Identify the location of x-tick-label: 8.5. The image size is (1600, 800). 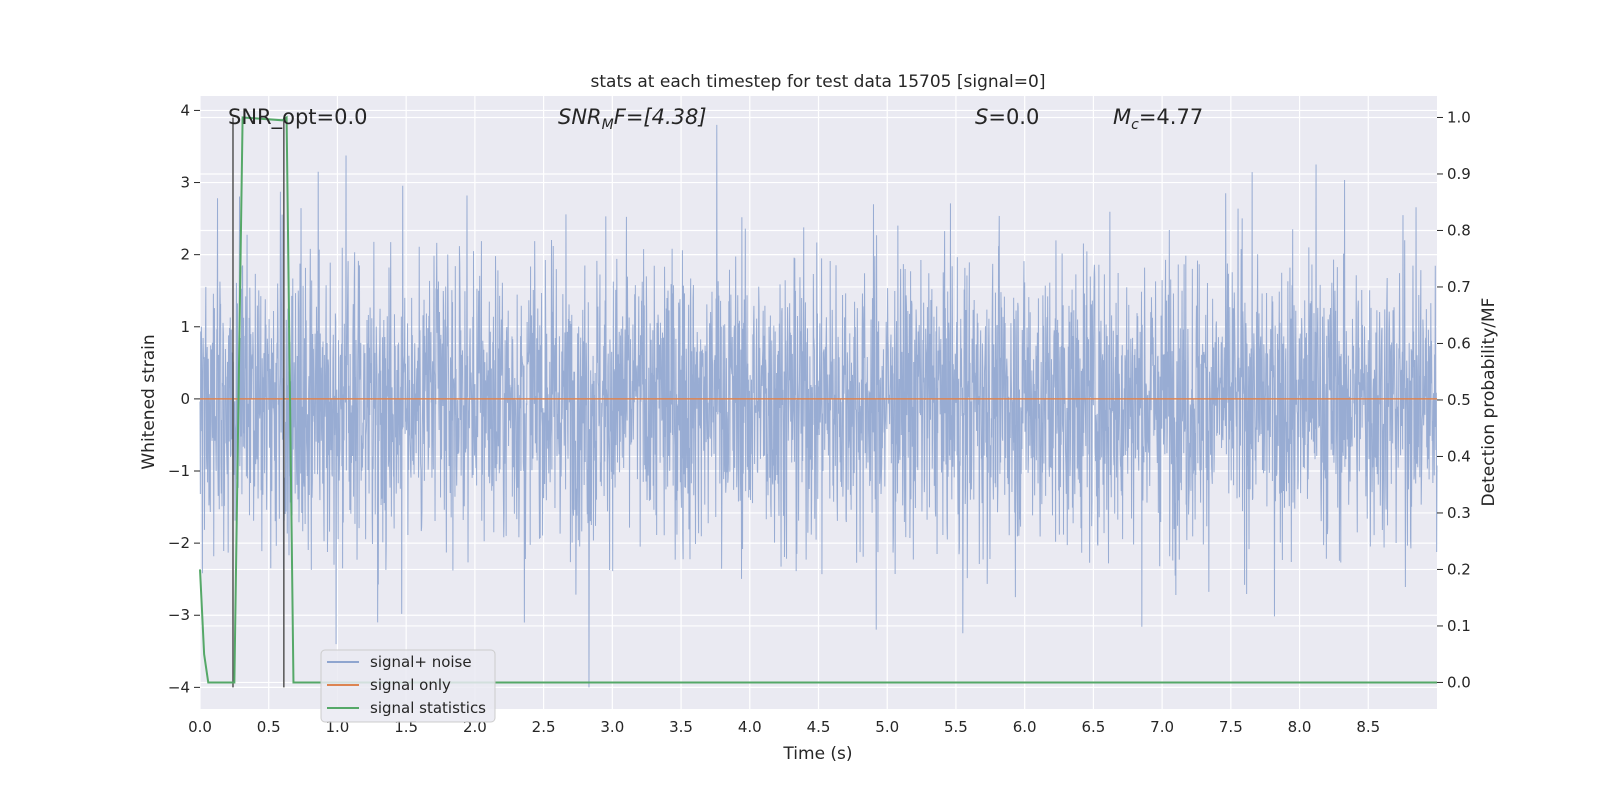
(1368, 727).